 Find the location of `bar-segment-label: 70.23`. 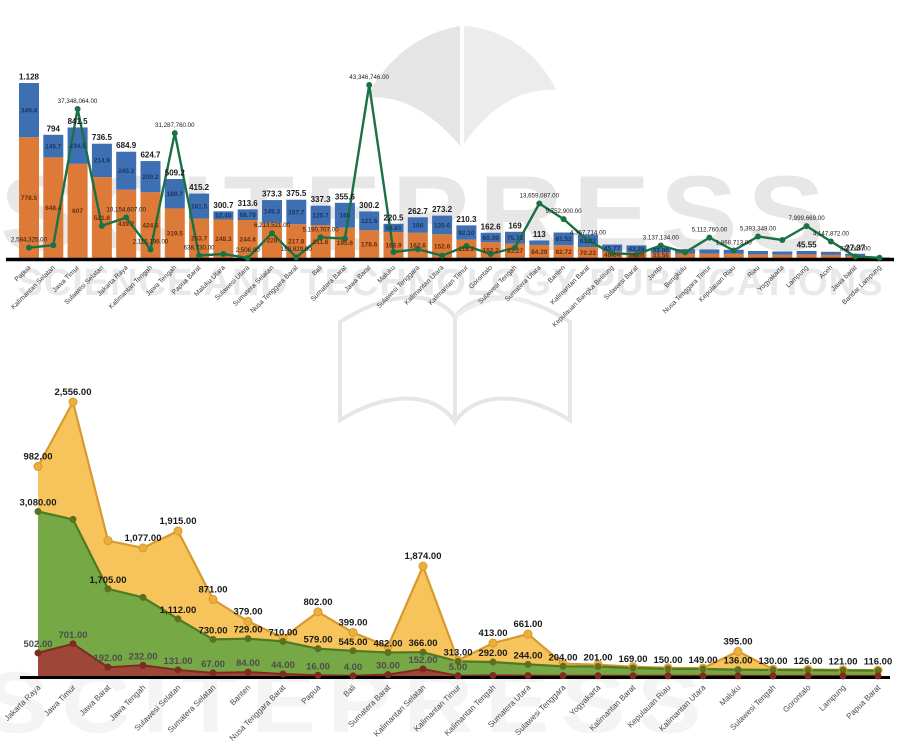

bar-segment-label: 70.23 is located at coordinates (588, 253).